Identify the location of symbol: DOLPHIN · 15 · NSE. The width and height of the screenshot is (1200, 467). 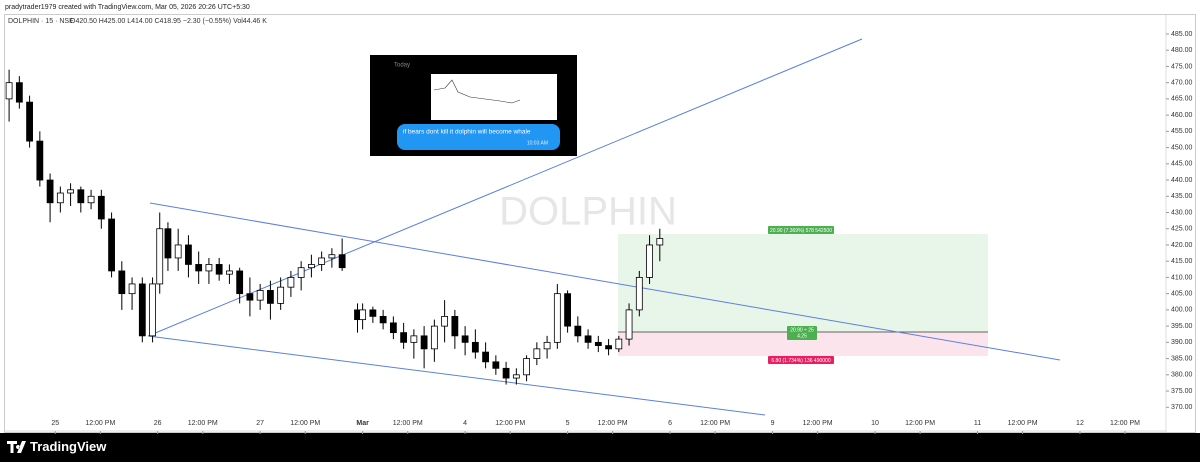
(41, 21).